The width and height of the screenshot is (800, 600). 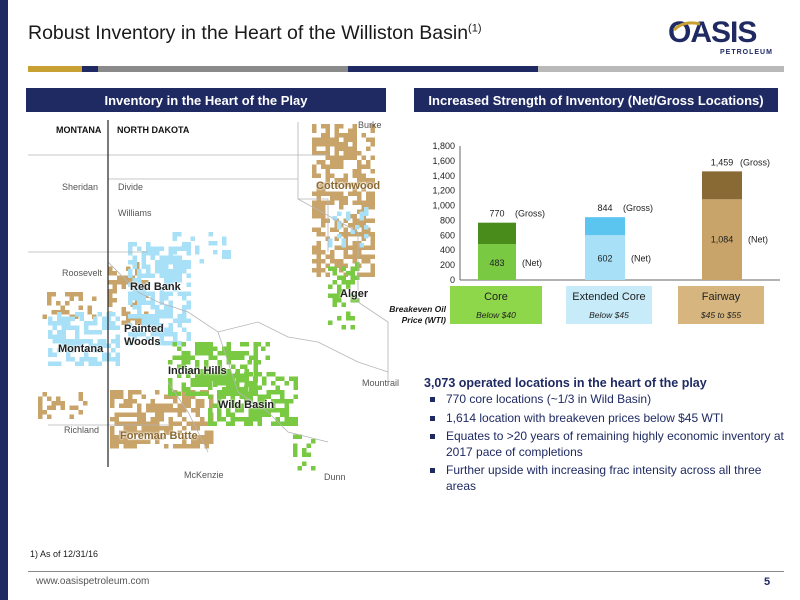 I want to click on page-number: 5, so click(x=767, y=582).